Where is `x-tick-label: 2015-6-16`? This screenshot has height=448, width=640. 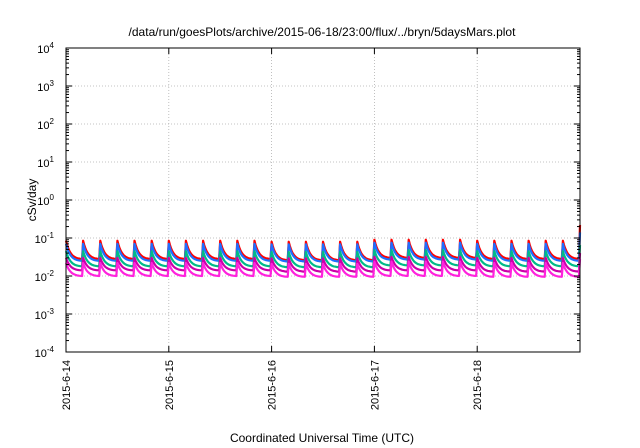 x-tick-label: 2015-6-16 is located at coordinates (273, 385).